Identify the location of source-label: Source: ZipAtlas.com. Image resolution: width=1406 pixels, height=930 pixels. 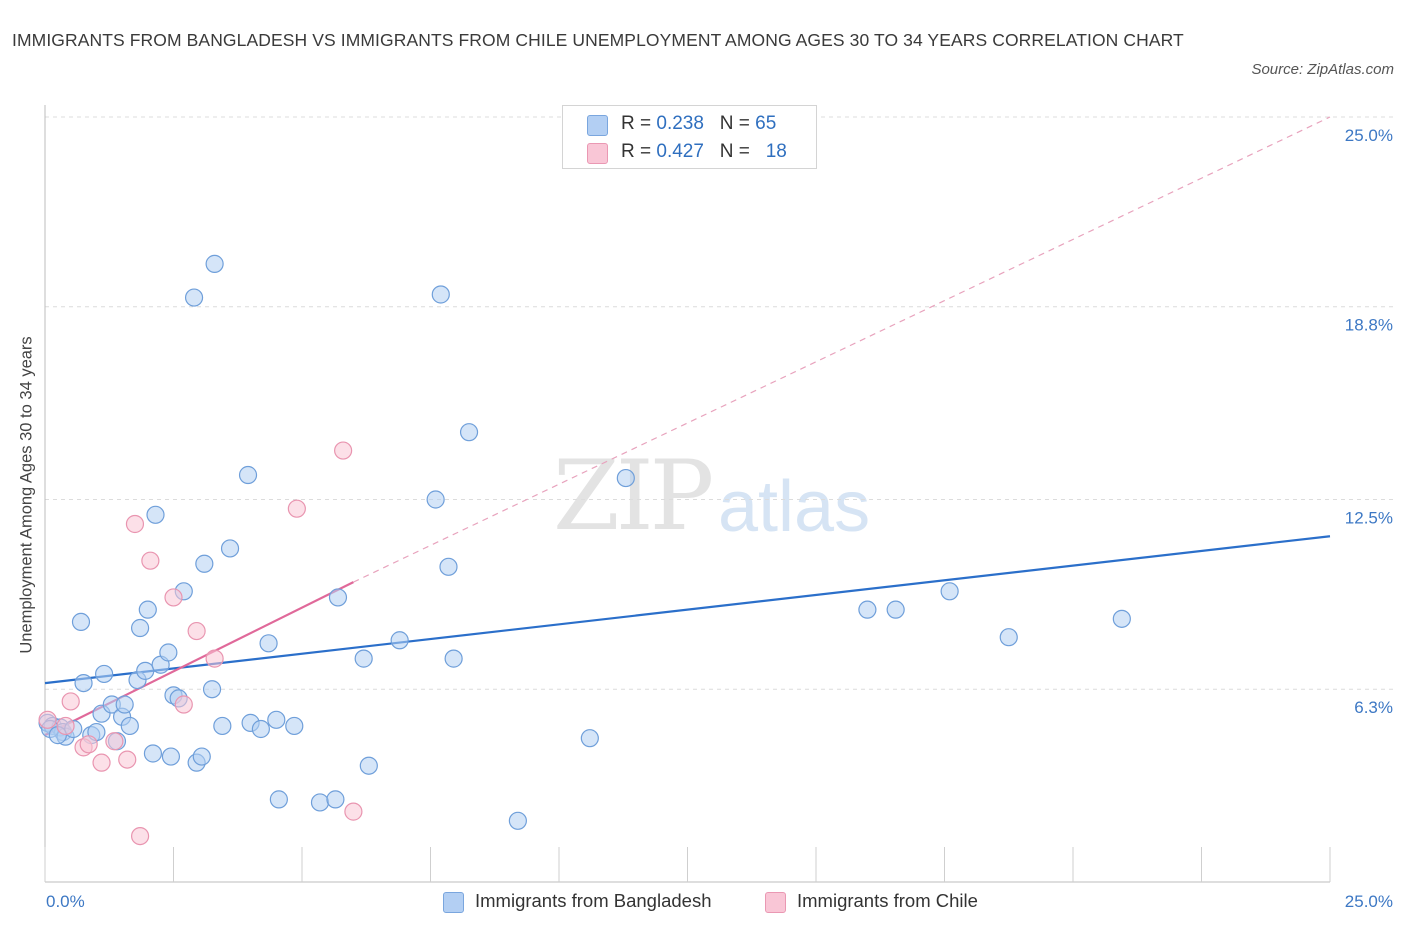
(1322, 69).